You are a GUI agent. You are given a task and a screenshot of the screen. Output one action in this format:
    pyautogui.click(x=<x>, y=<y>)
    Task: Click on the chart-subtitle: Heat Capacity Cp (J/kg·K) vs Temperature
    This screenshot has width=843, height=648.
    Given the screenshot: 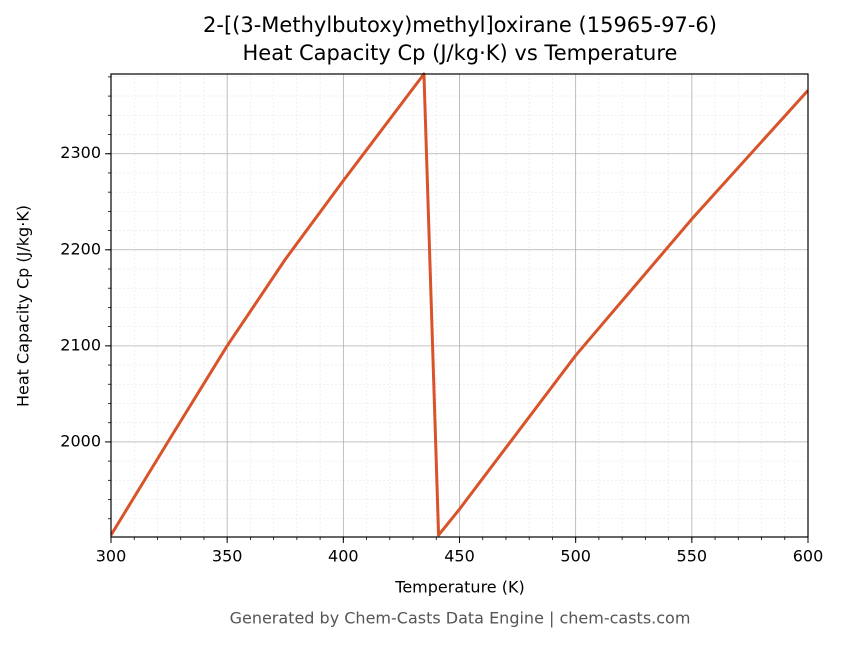 What is the action you would take?
    pyautogui.click(x=460, y=53)
    